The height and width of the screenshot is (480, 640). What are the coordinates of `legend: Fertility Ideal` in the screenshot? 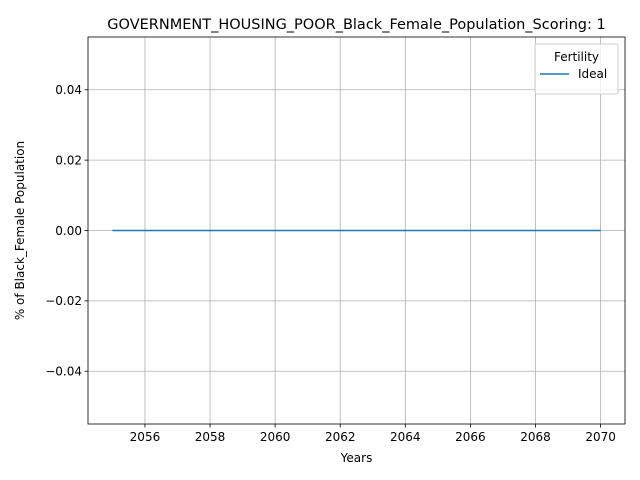 It's located at (576, 69).